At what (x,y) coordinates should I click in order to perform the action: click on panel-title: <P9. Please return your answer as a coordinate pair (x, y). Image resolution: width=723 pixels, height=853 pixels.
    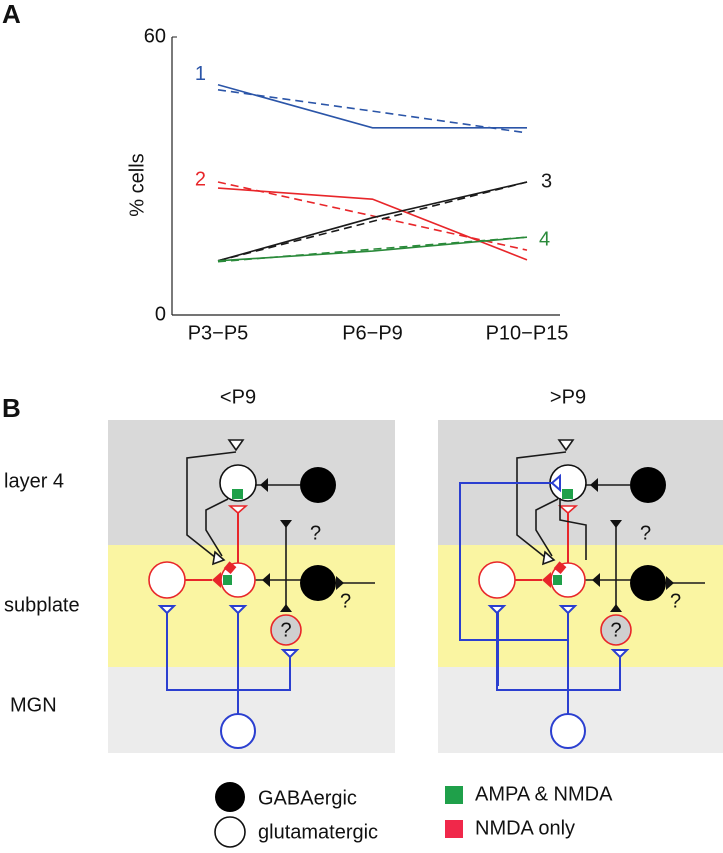
    Looking at the image, I should click on (238, 397).